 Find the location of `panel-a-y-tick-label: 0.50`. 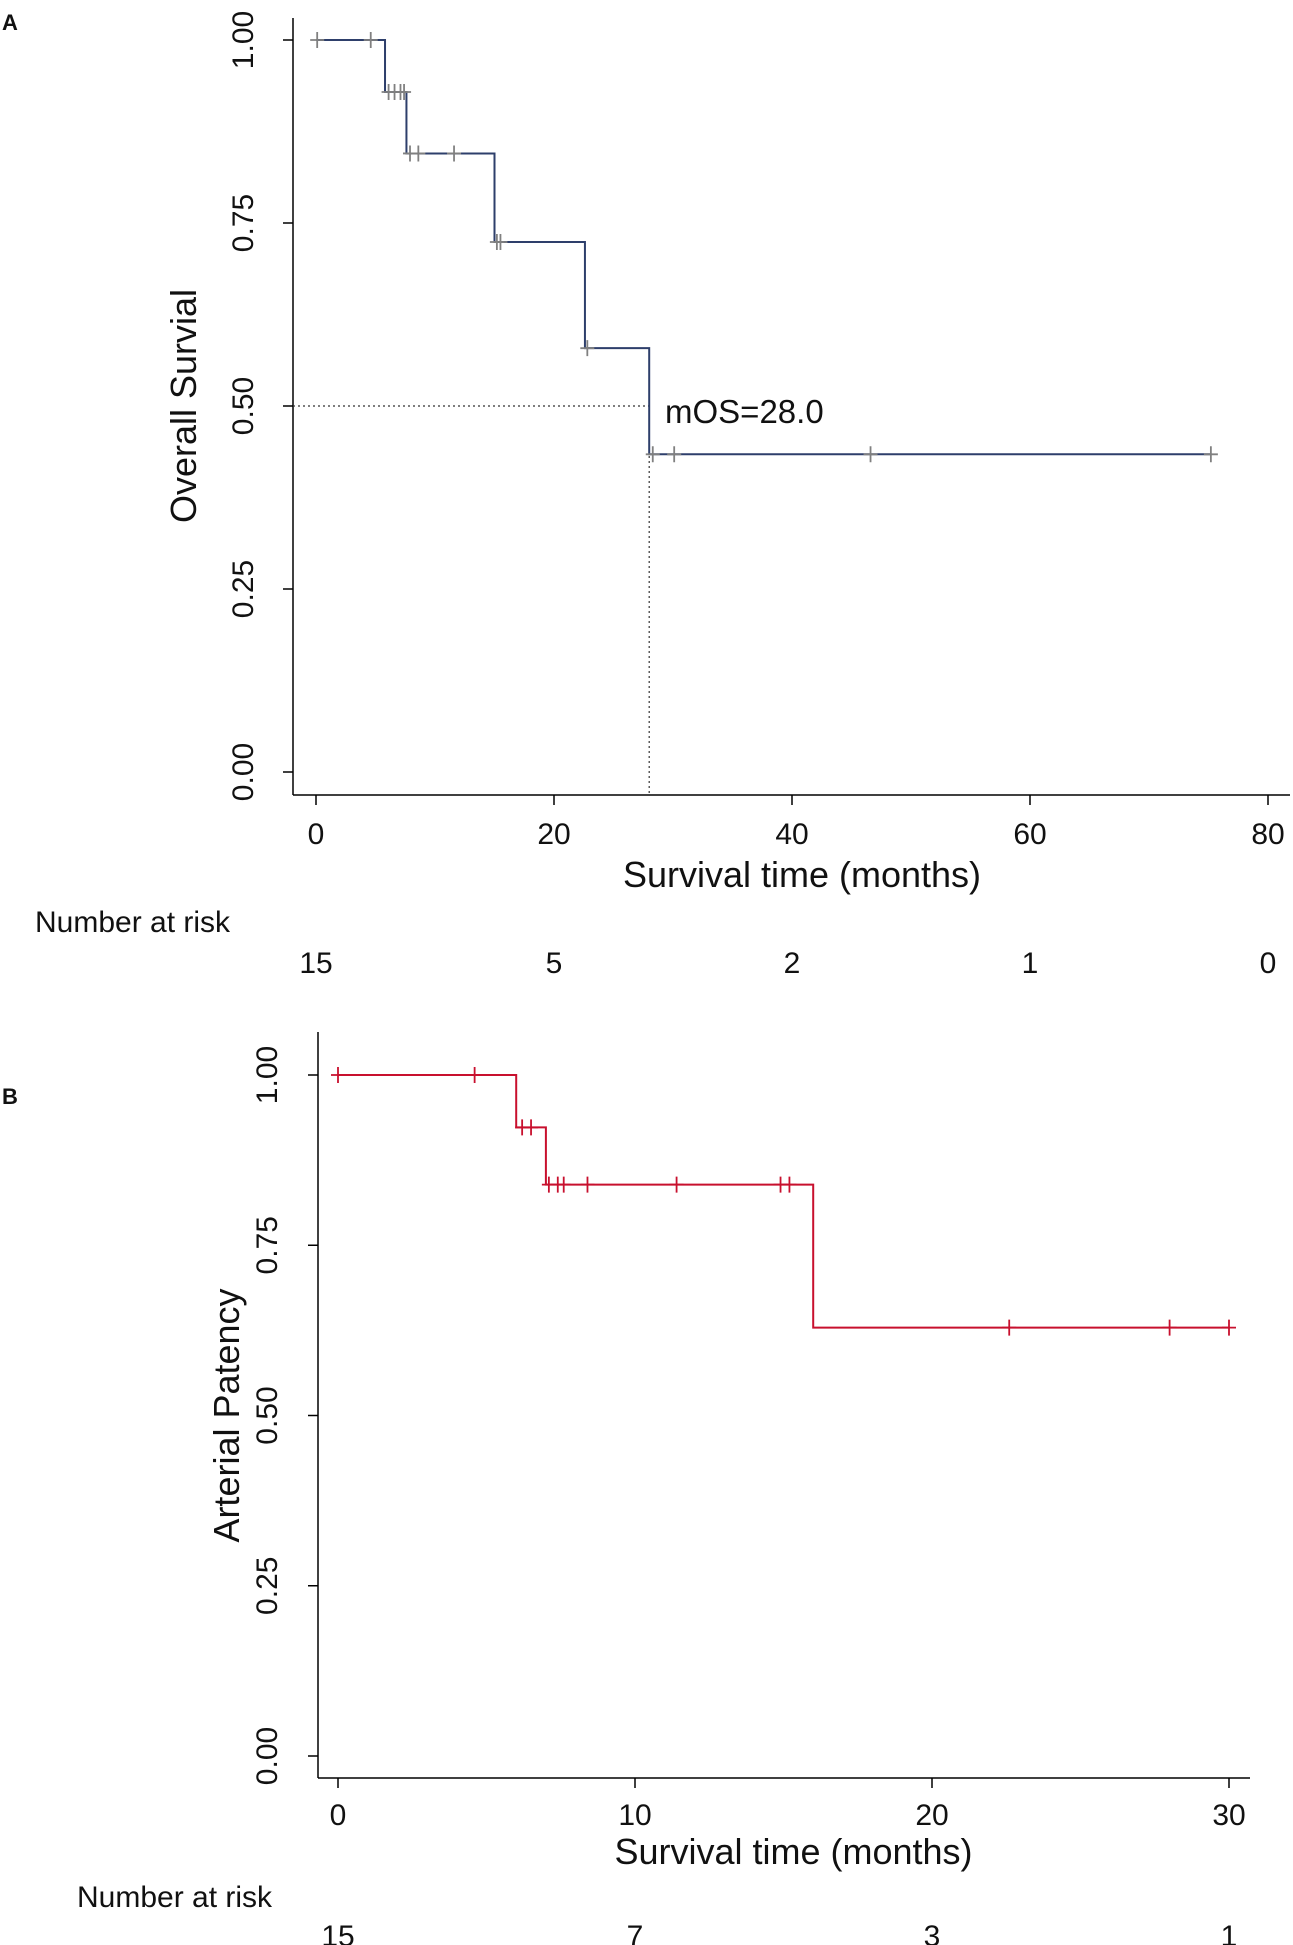

panel-a-y-tick-label: 0.50 is located at coordinates (243, 406).